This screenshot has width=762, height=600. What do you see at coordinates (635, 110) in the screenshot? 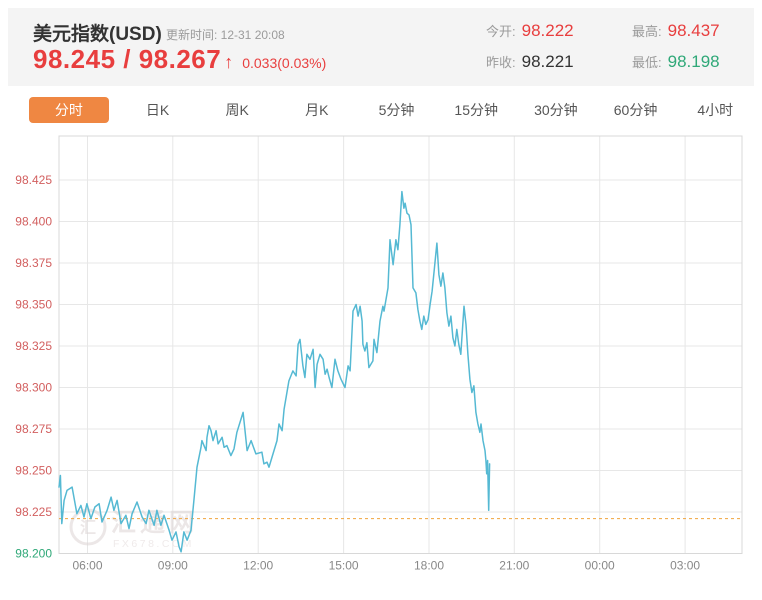
I see `tab-60min: 60分钟` at bounding box center [635, 110].